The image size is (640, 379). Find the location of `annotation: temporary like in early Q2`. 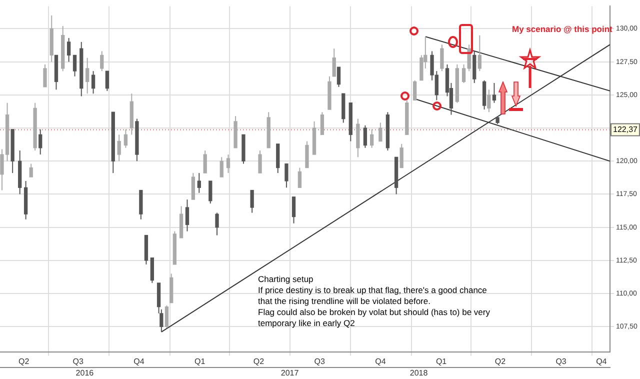

annotation: temporary like in early Q2 is located at coordinates (307, 323).